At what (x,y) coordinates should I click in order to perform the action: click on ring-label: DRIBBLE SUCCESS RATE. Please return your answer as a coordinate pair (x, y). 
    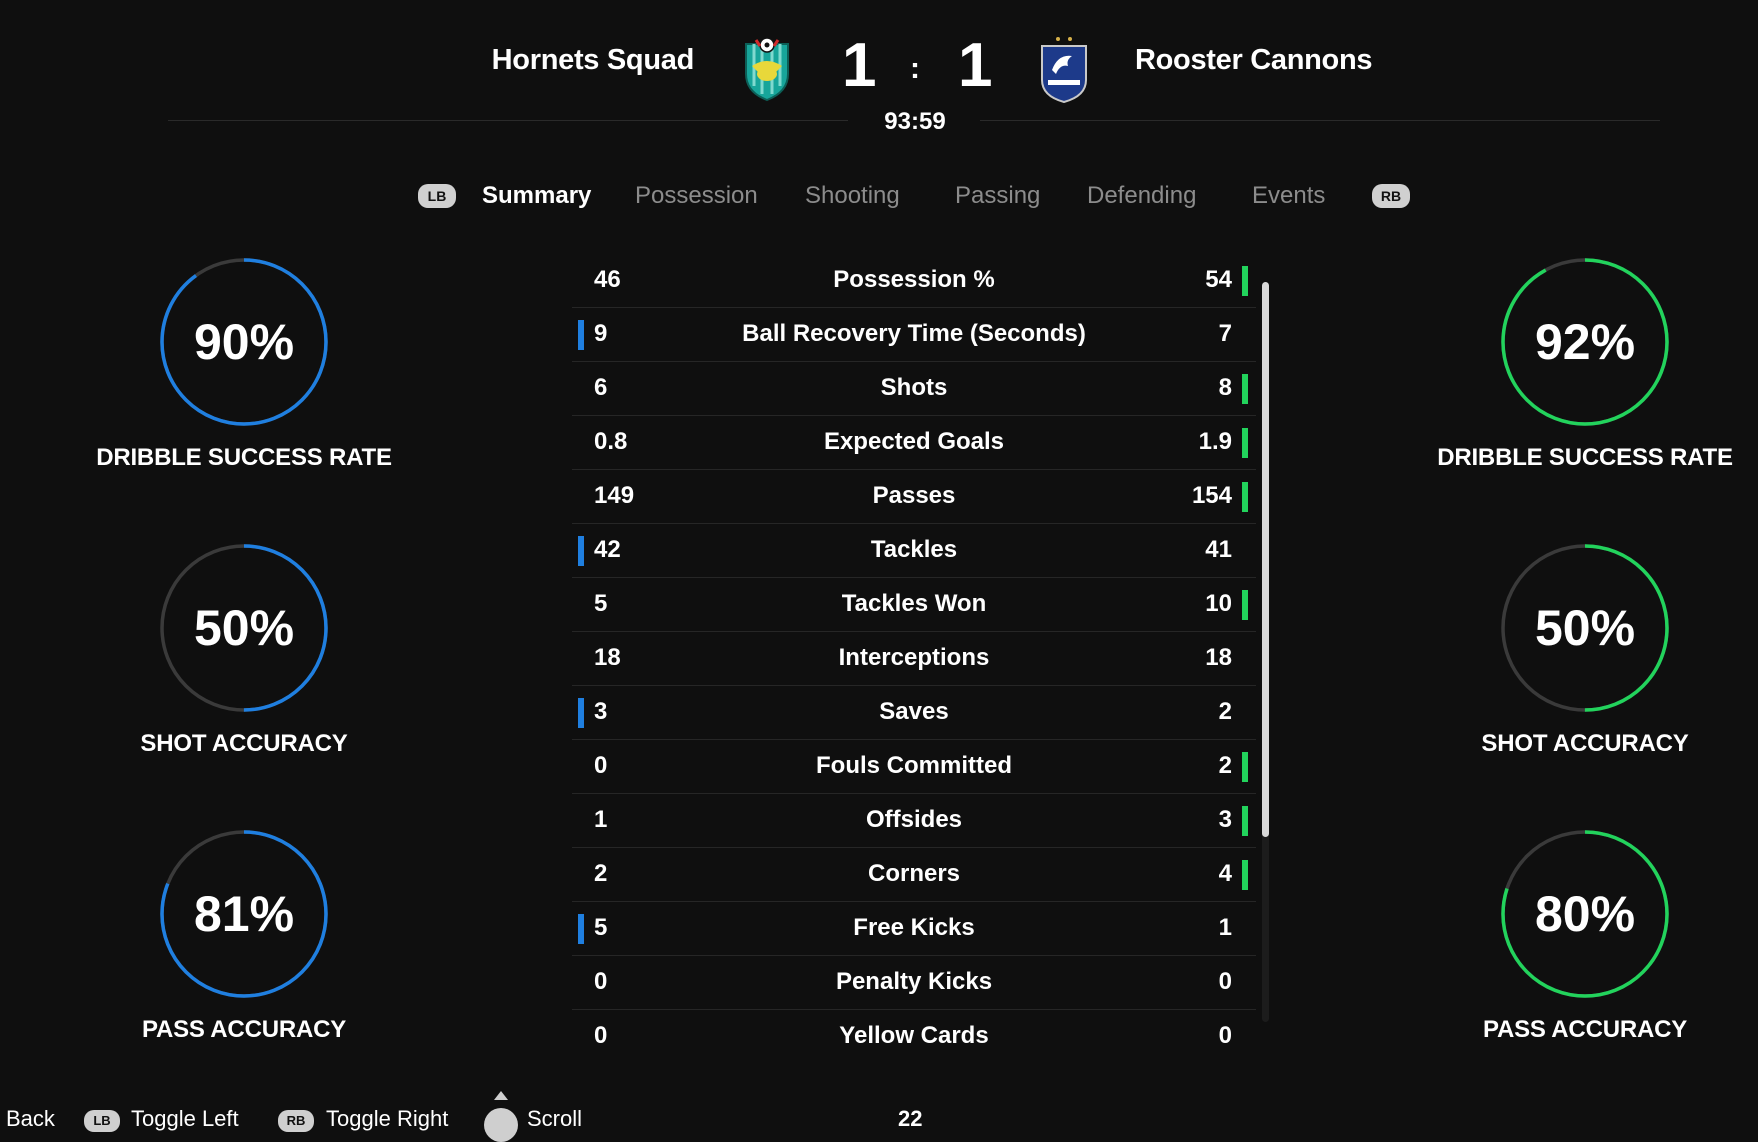
    Looking at the image, I should click on (1585, 457).